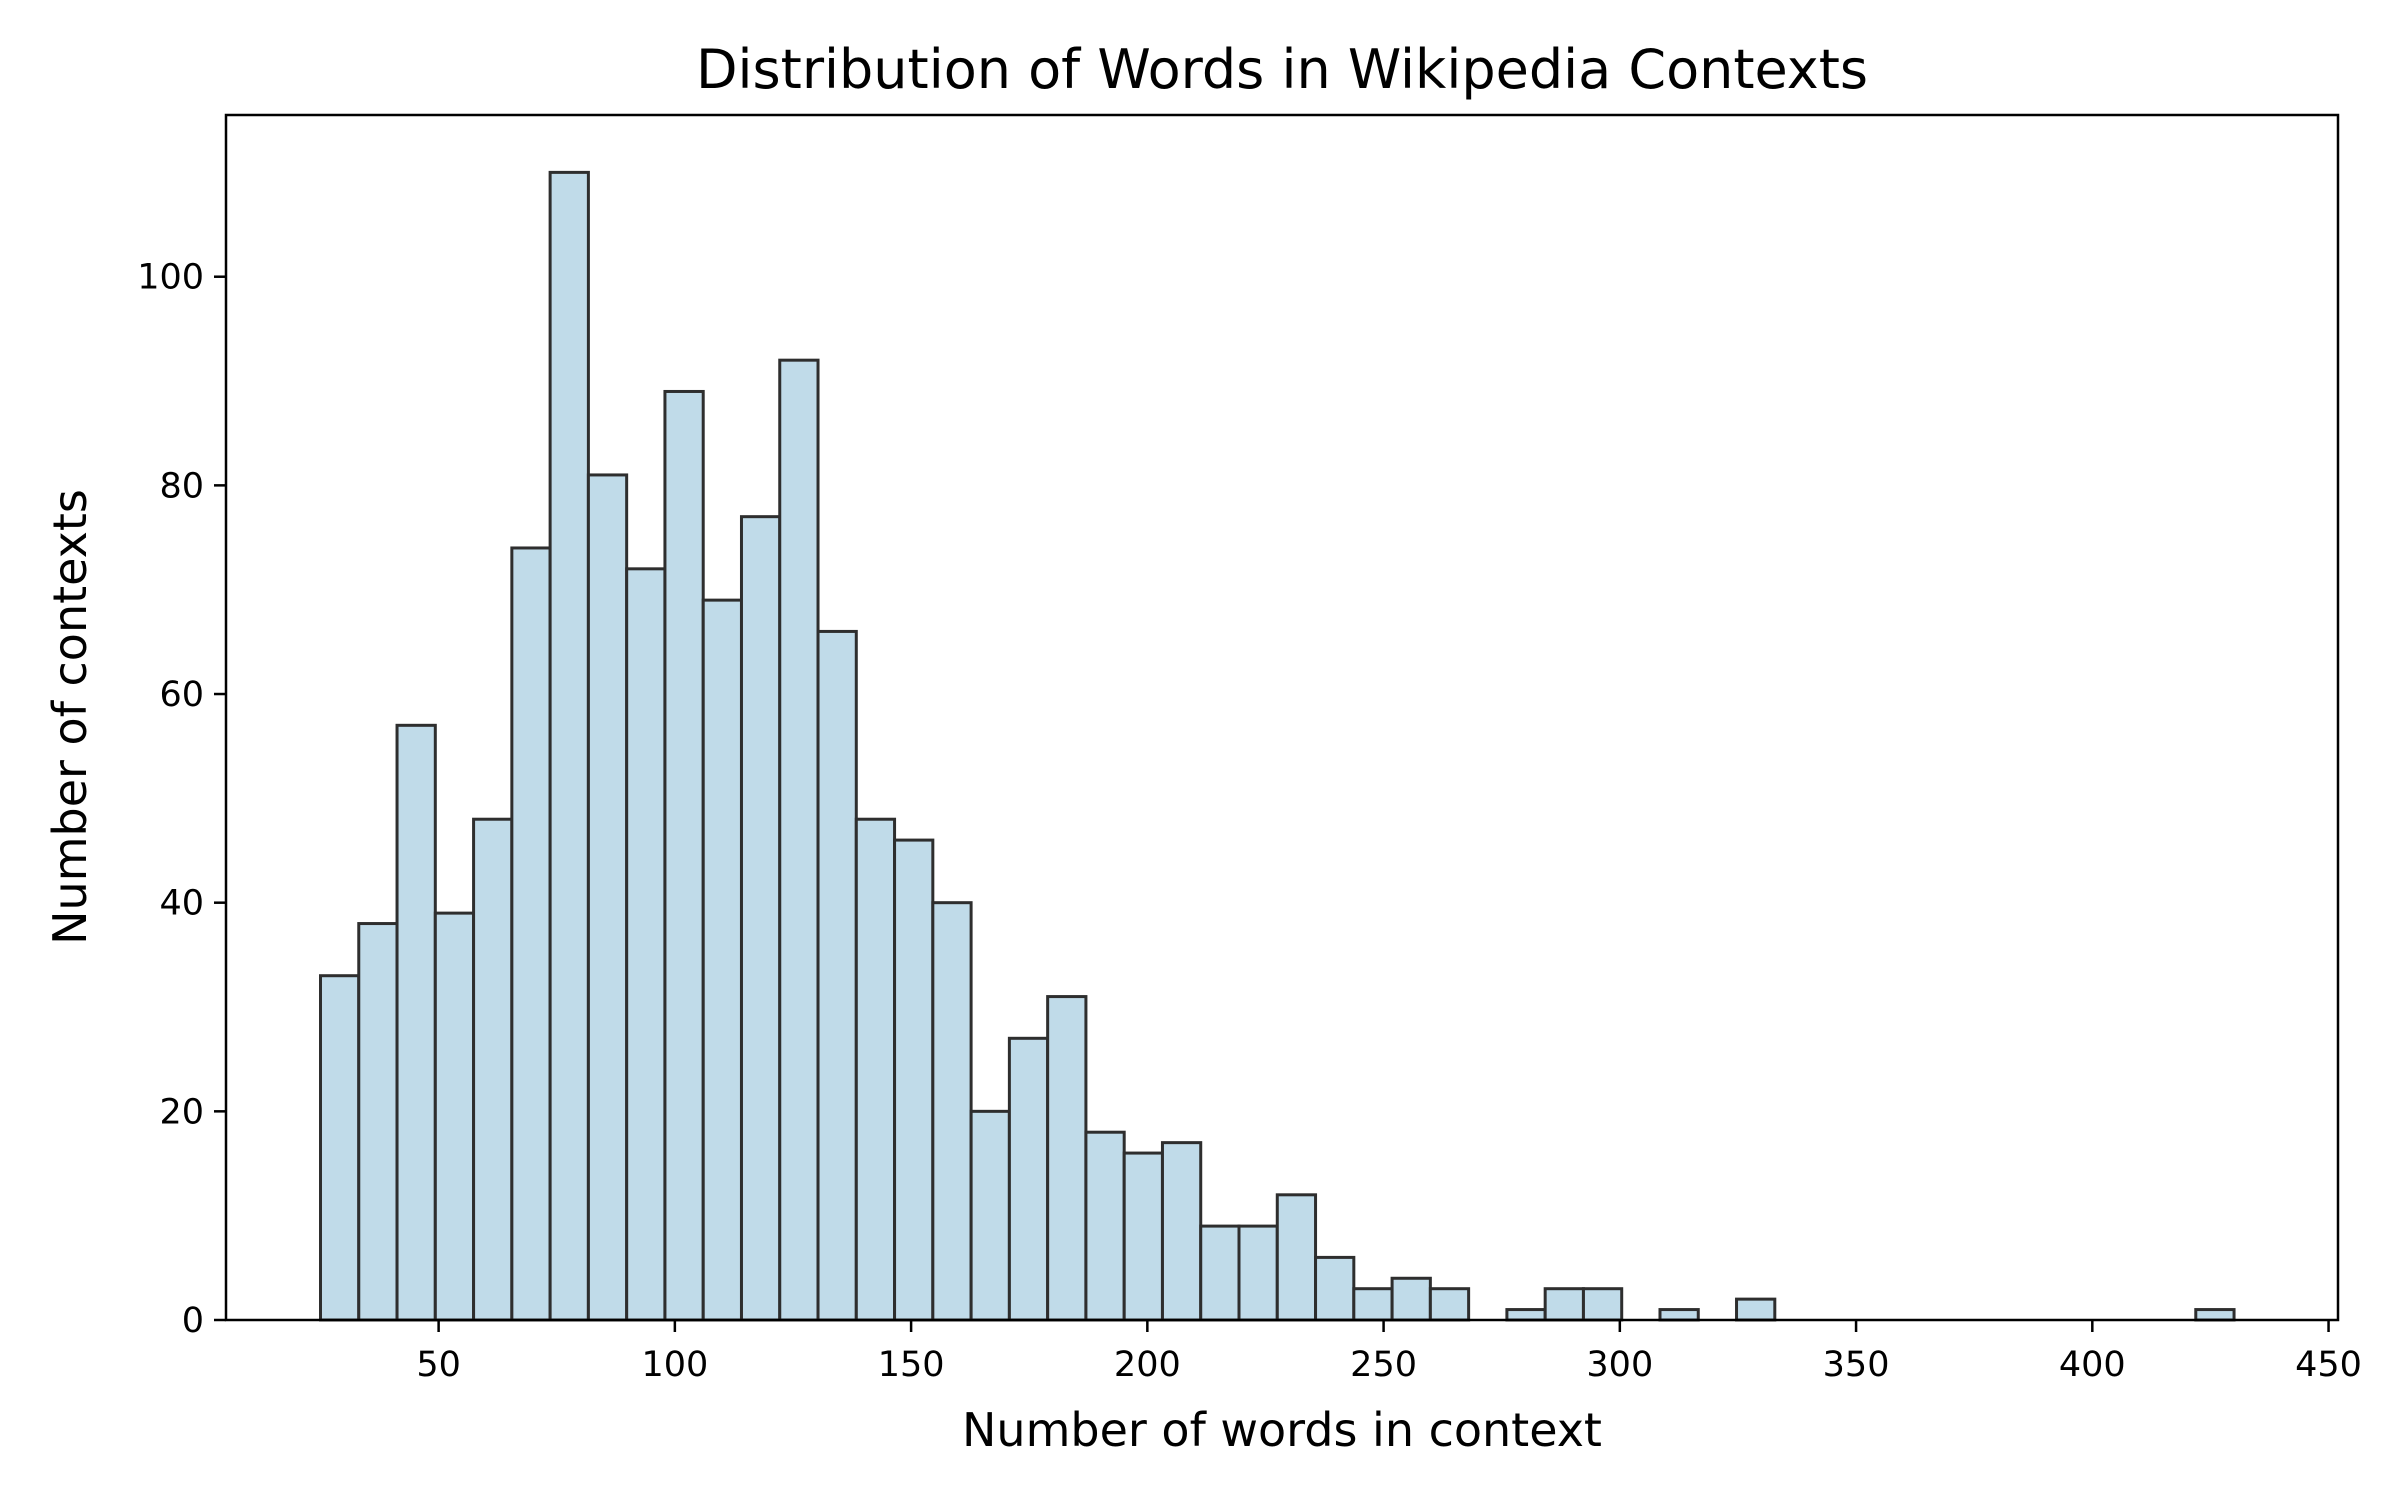  I want to click on x-tick-label: 150, so click(911, 1365).